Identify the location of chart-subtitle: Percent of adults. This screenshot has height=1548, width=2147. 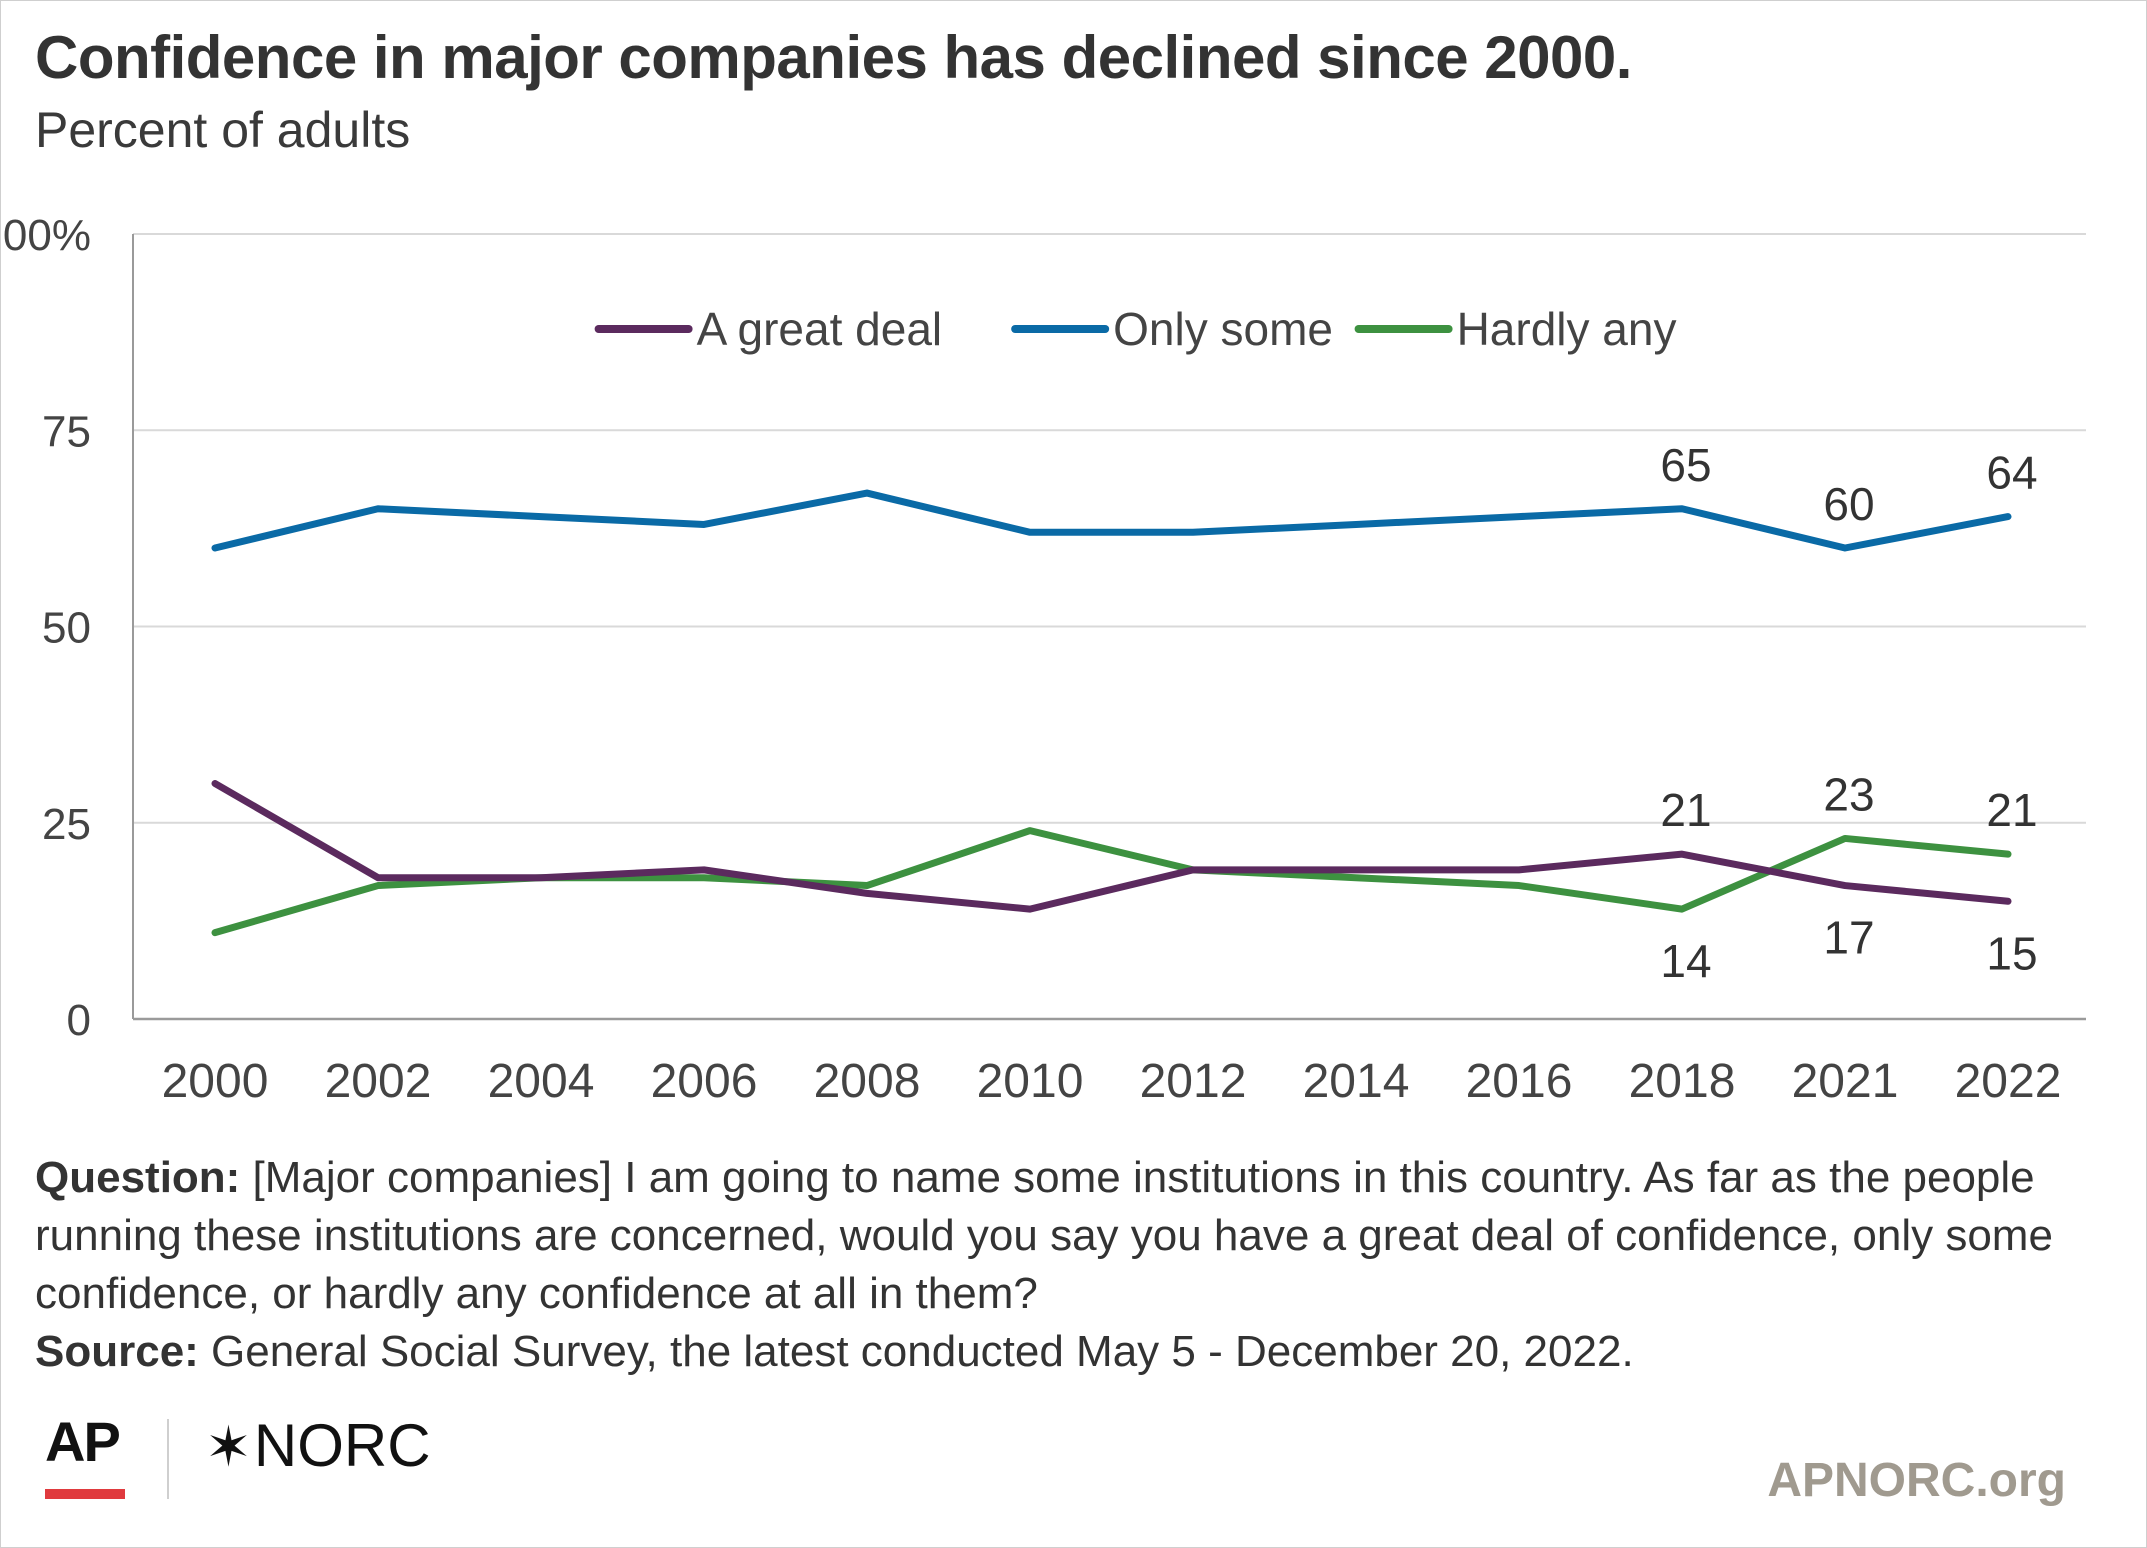
(223, 130).